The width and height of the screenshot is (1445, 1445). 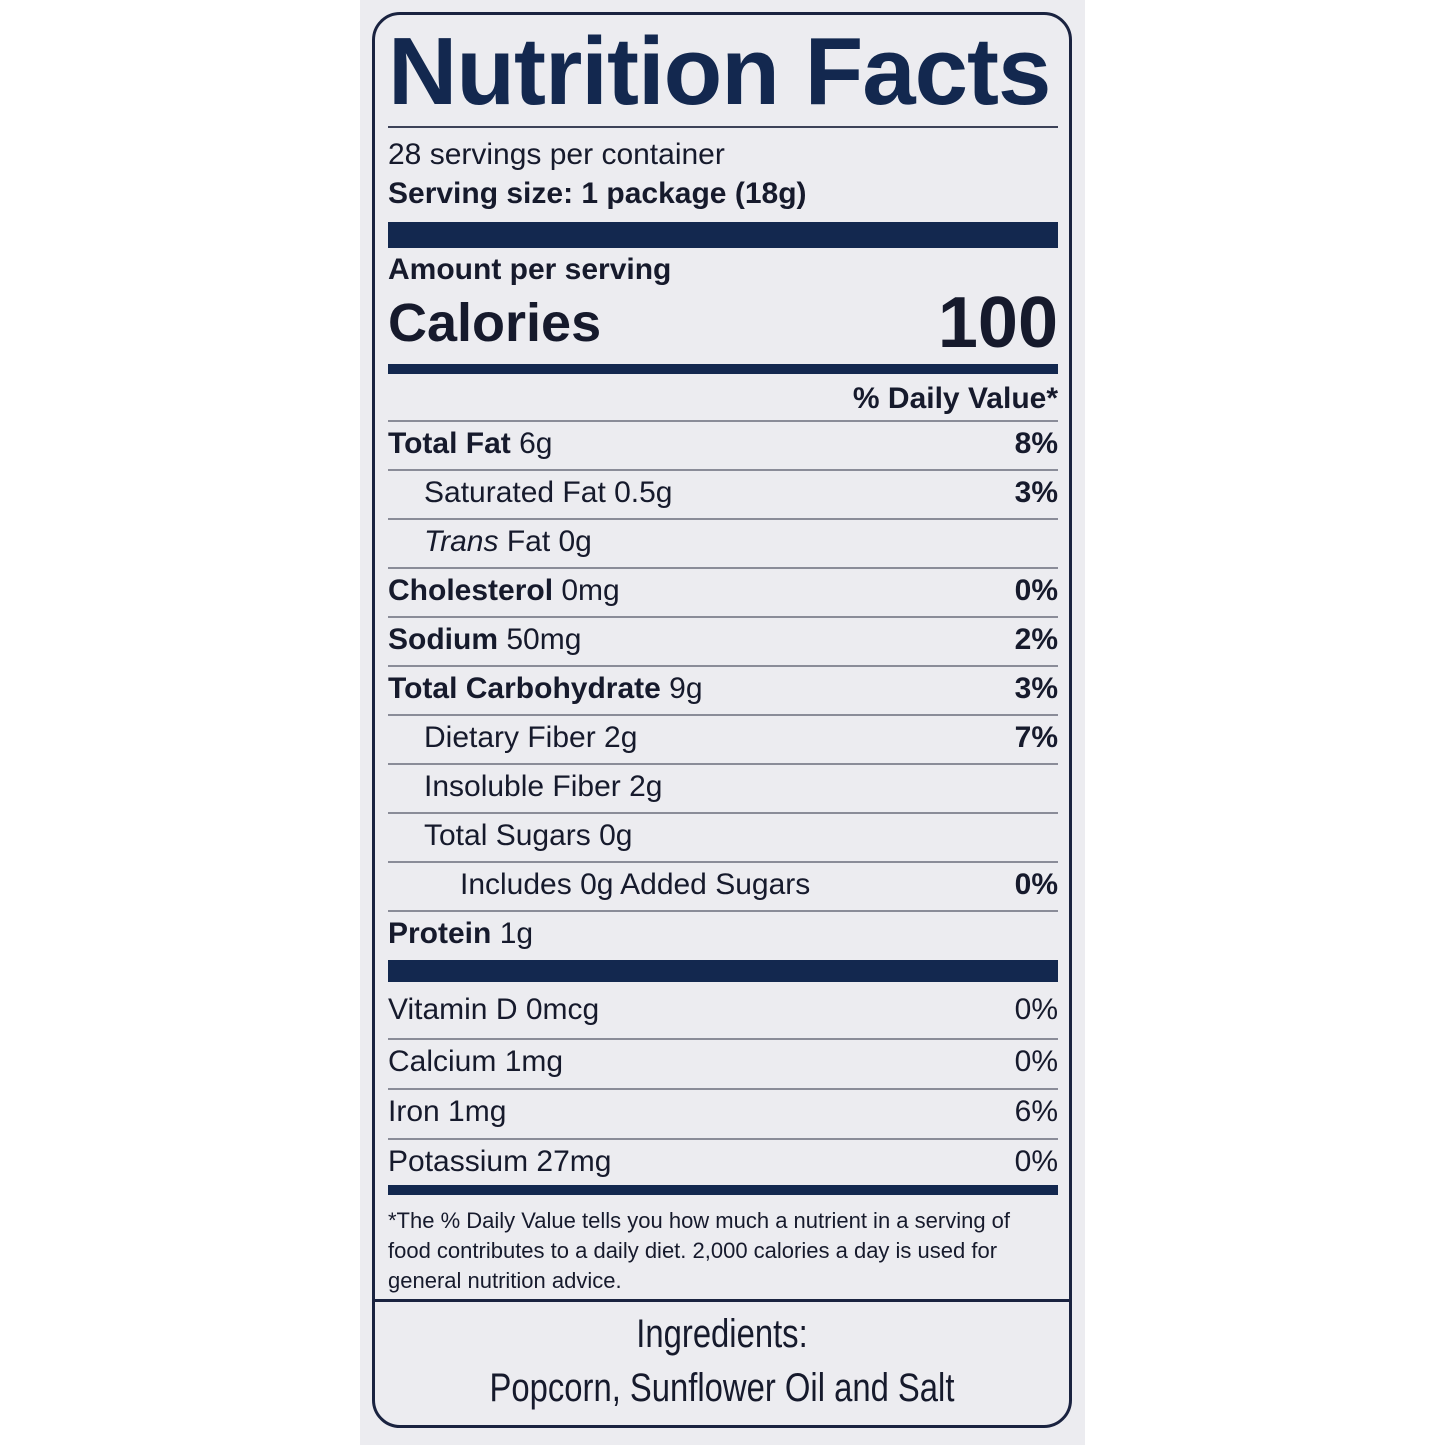 I want to click on nutrient-row: Trans Fat 0g, so click(x=723, y=542).